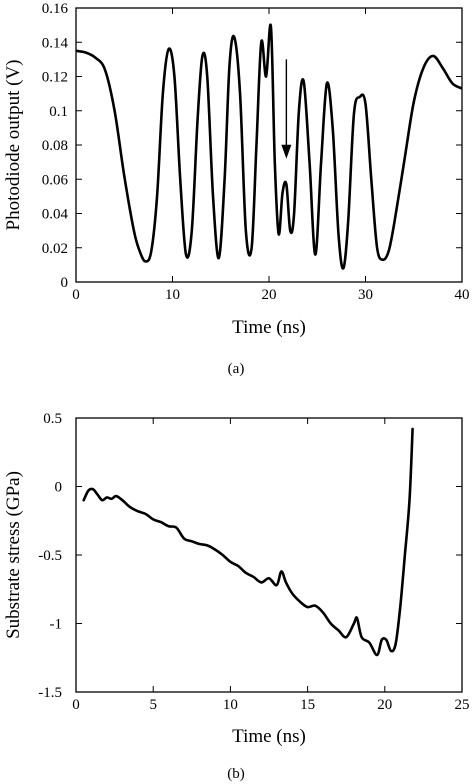 This screenshot has width=474, height=784. Describe the element at coordinates (52, 419) in the screenshot. I see `panel-b-y-tick-label: 0.5` at that location.